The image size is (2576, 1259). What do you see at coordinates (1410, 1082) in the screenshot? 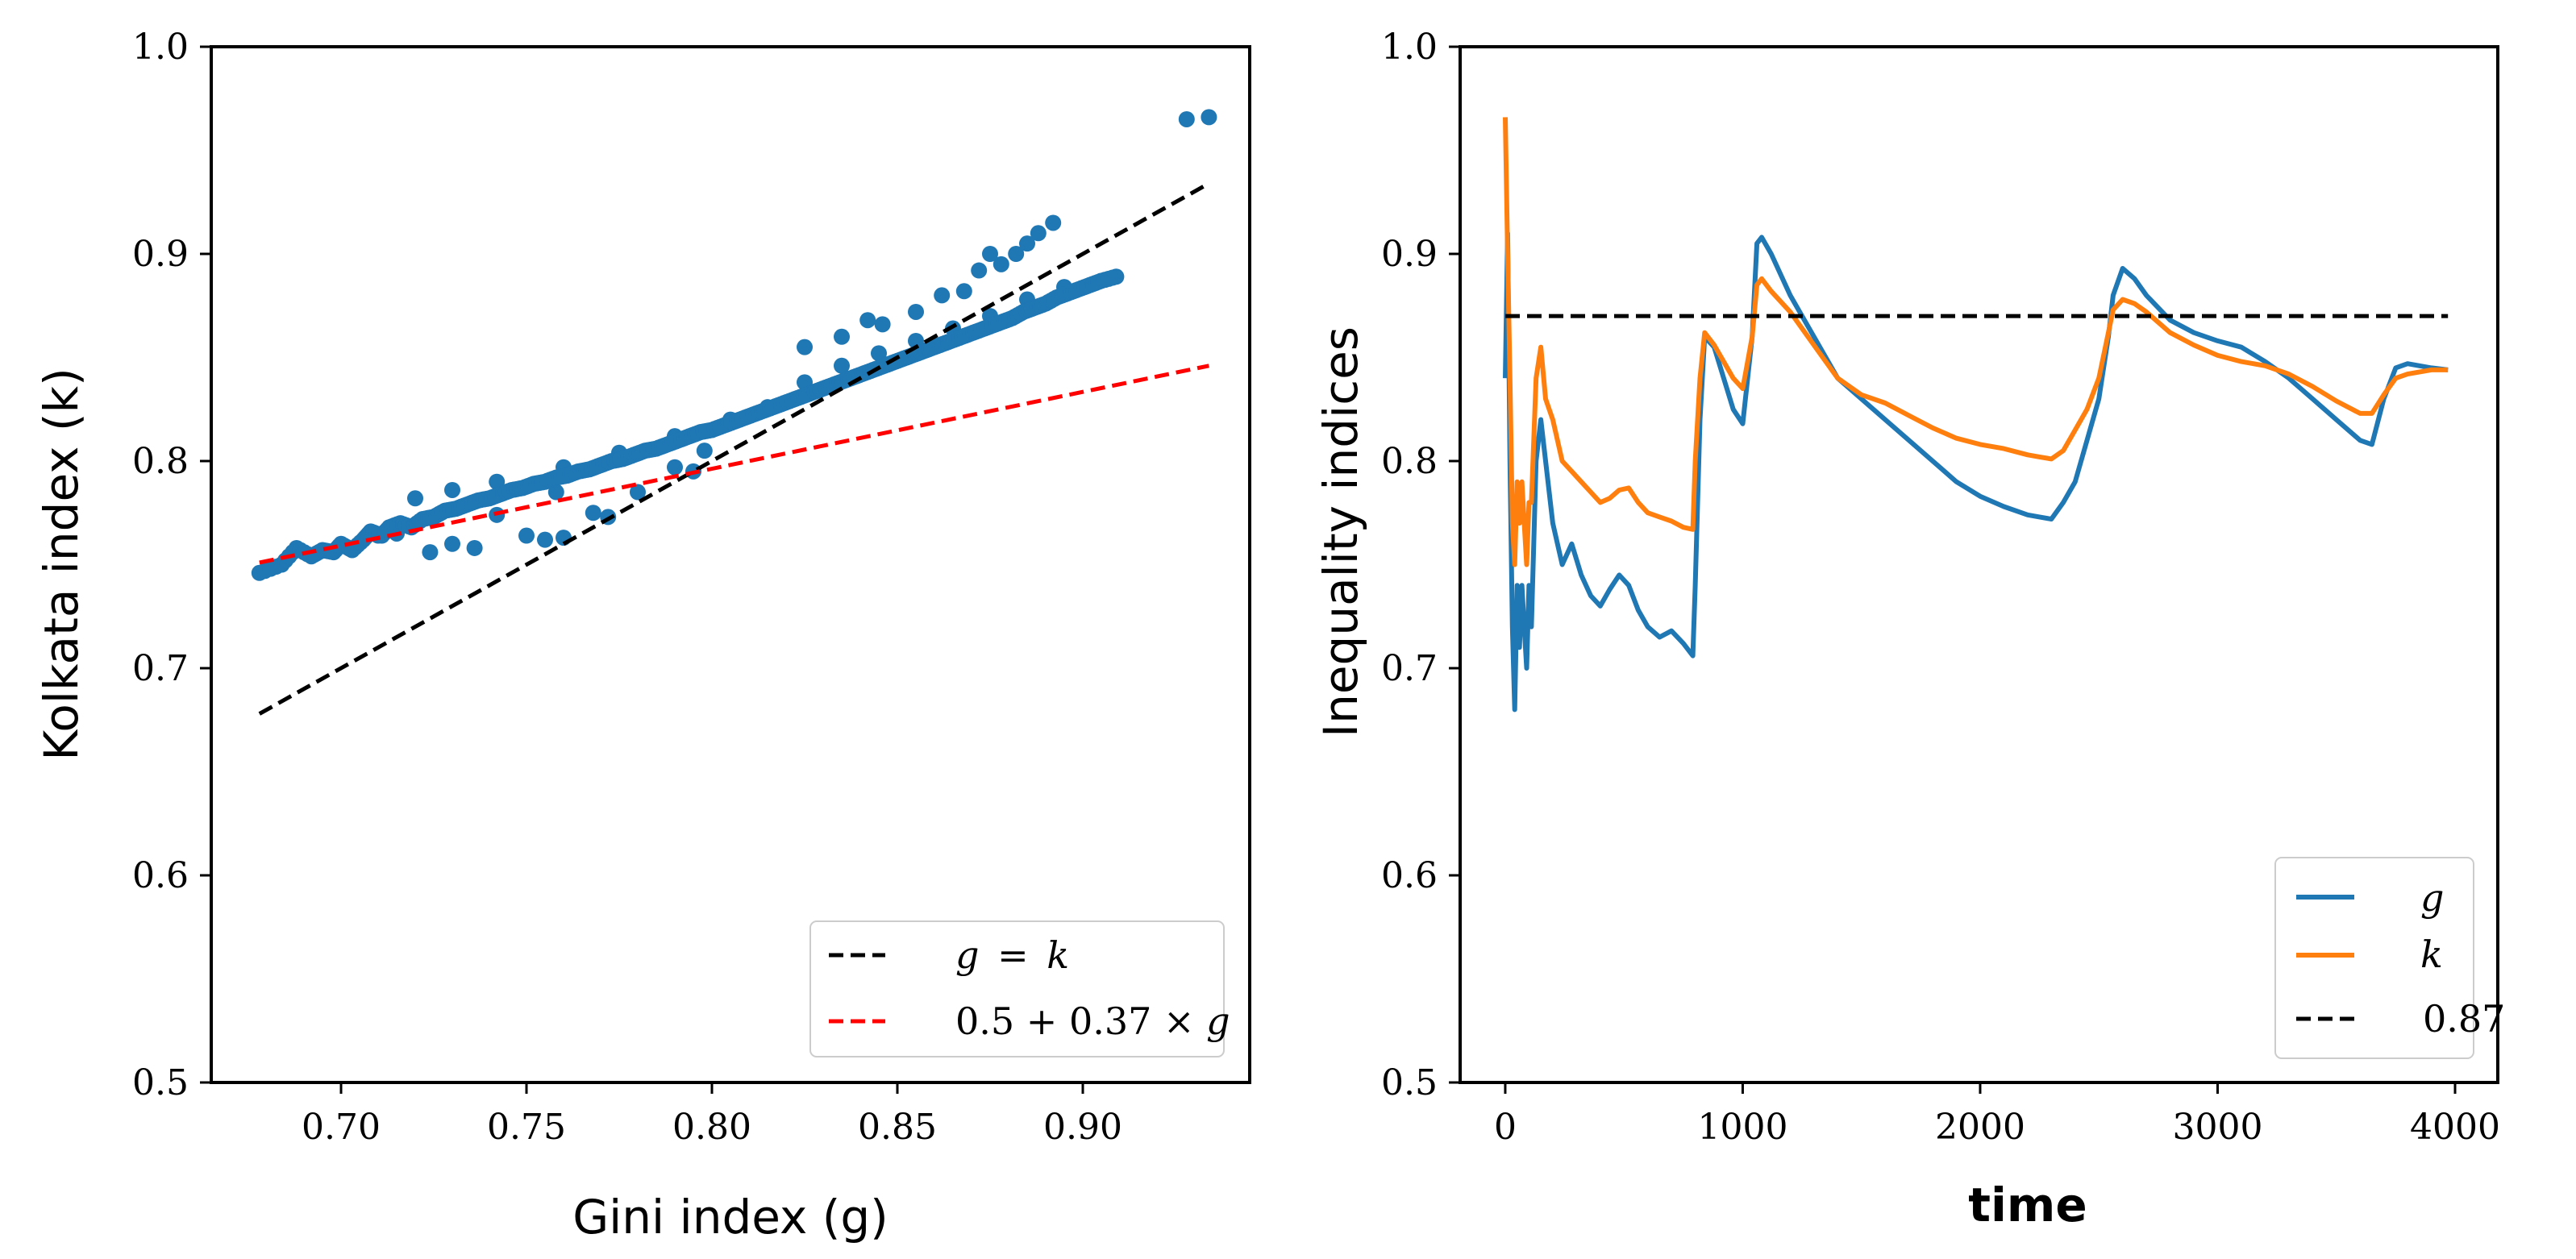
I see `right-y-tick-label: 0.5` at bounding box center [1410, 1082].